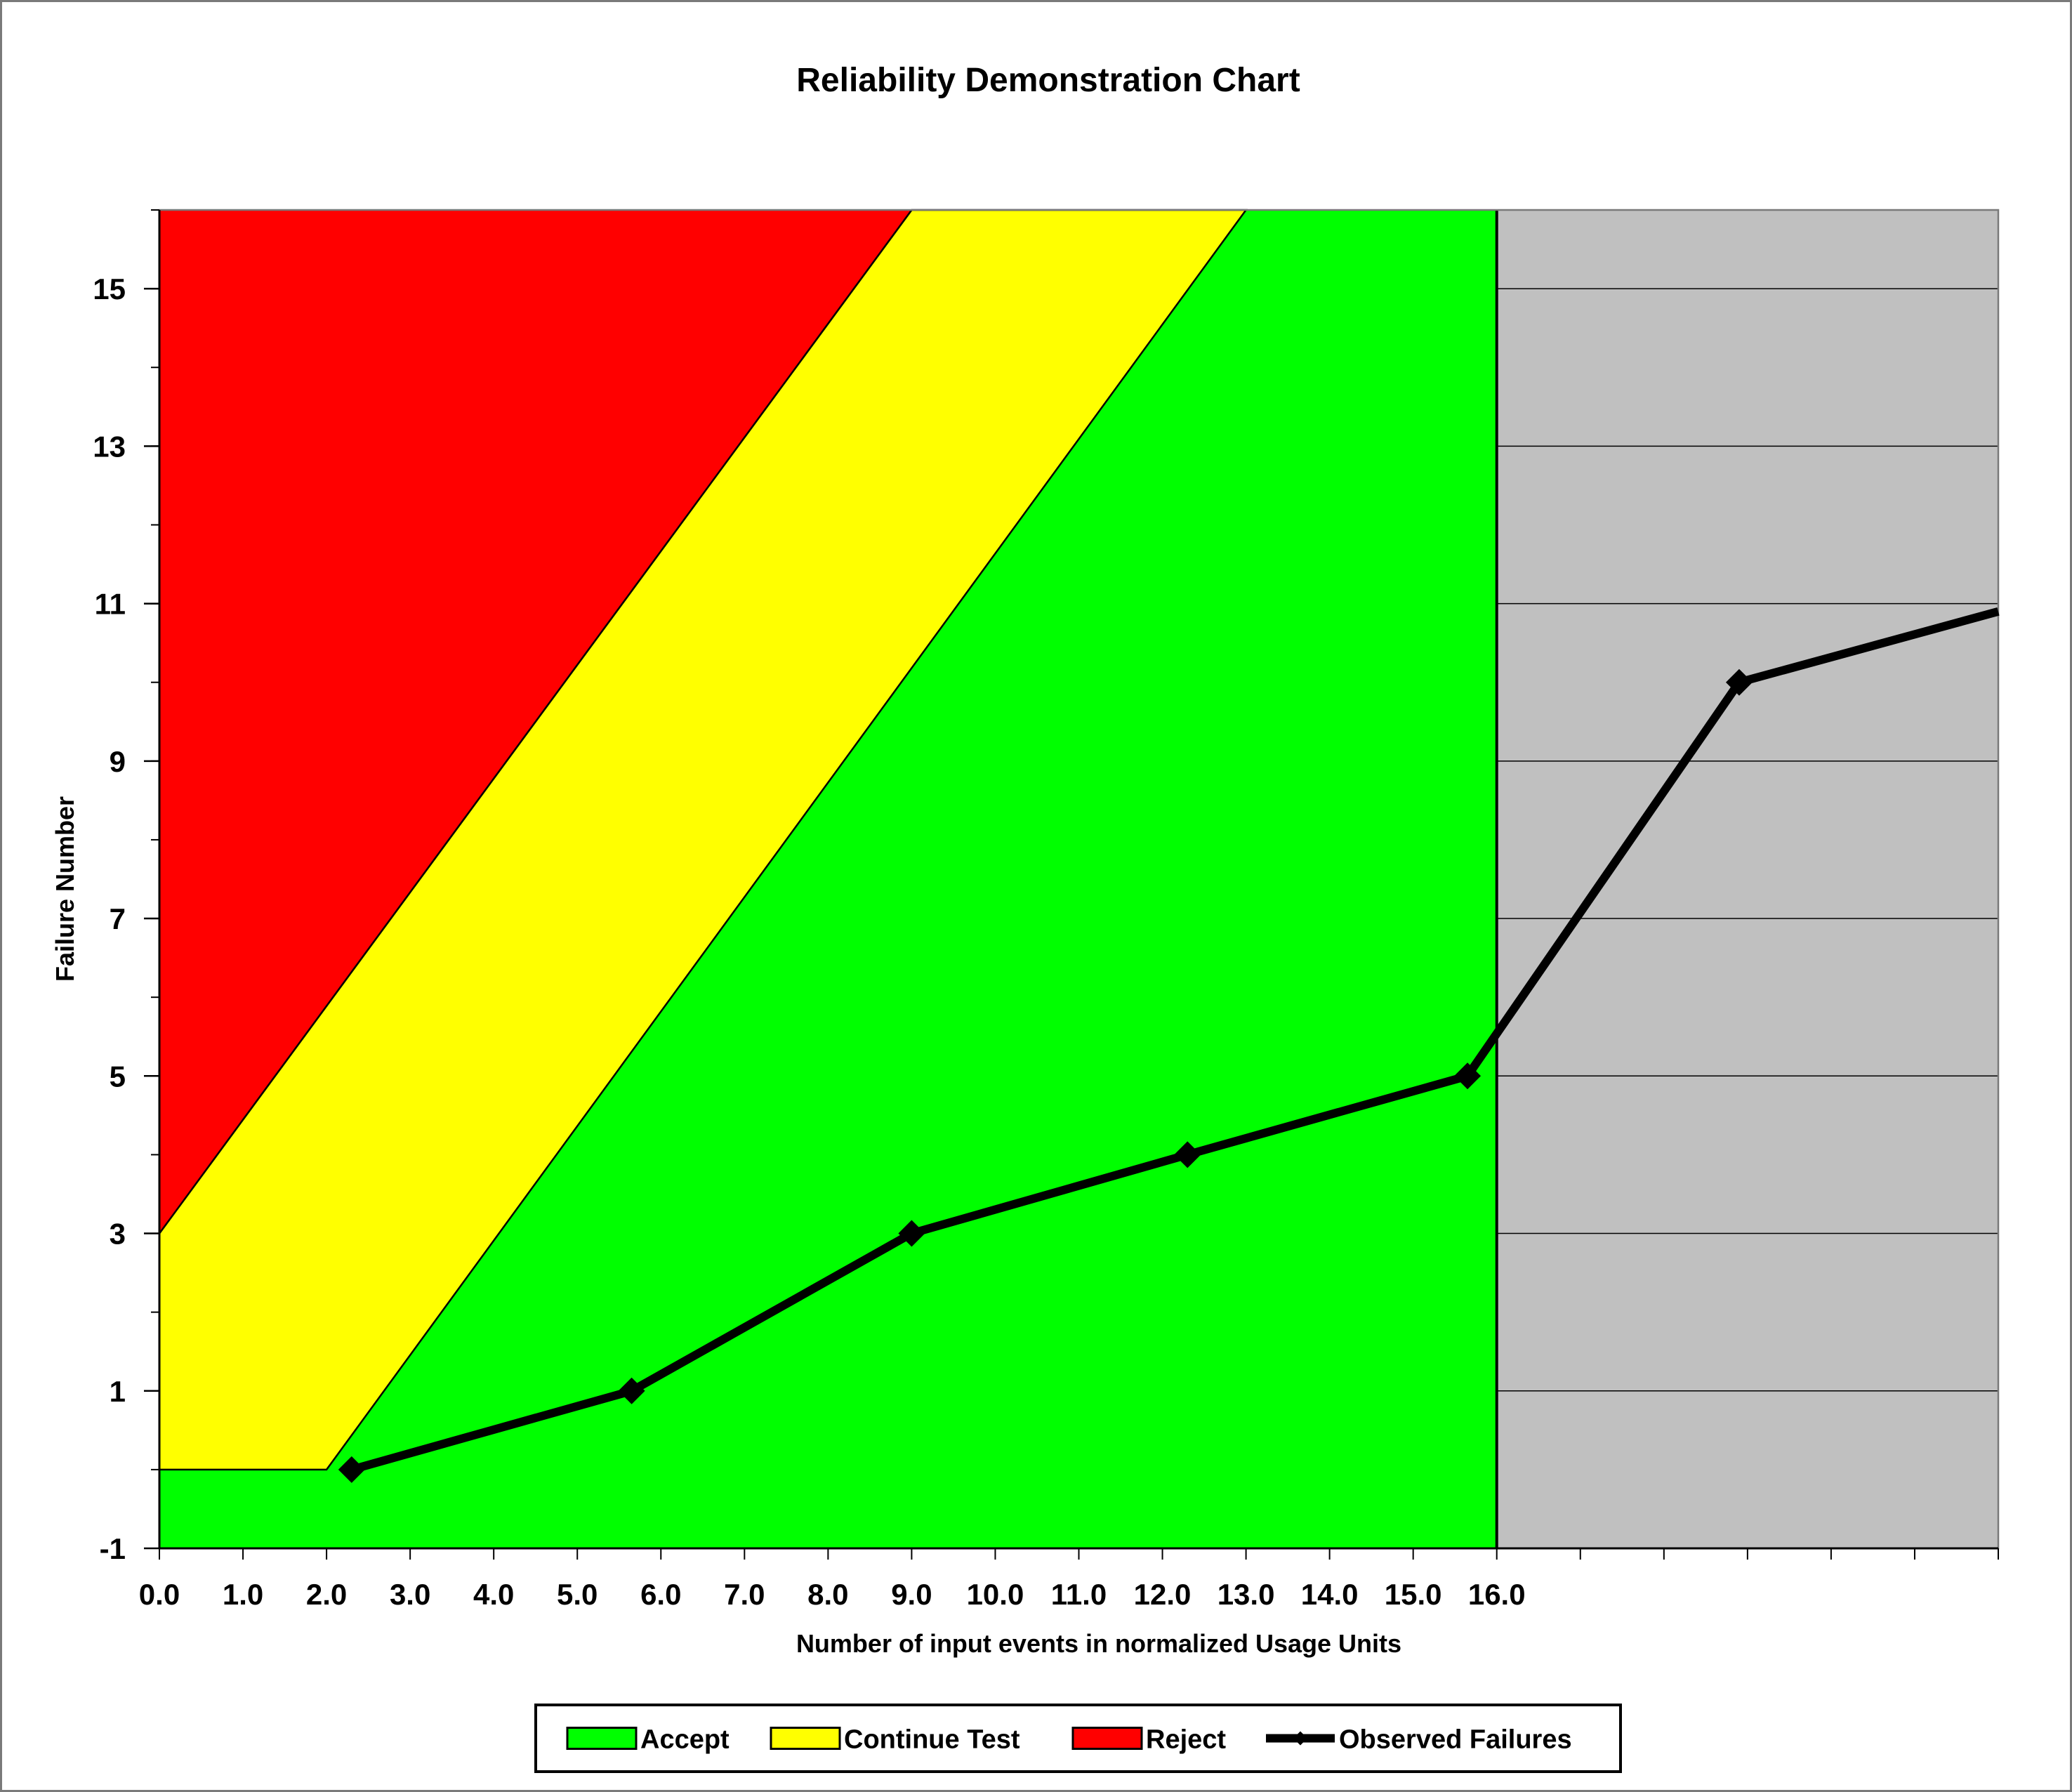 The width and height of the screenshot is (2072, 1792). What do you see at coordinates (118, 761) in the screenshot?
I see `y-tick-label: 9` at bounding box center [118, 761].